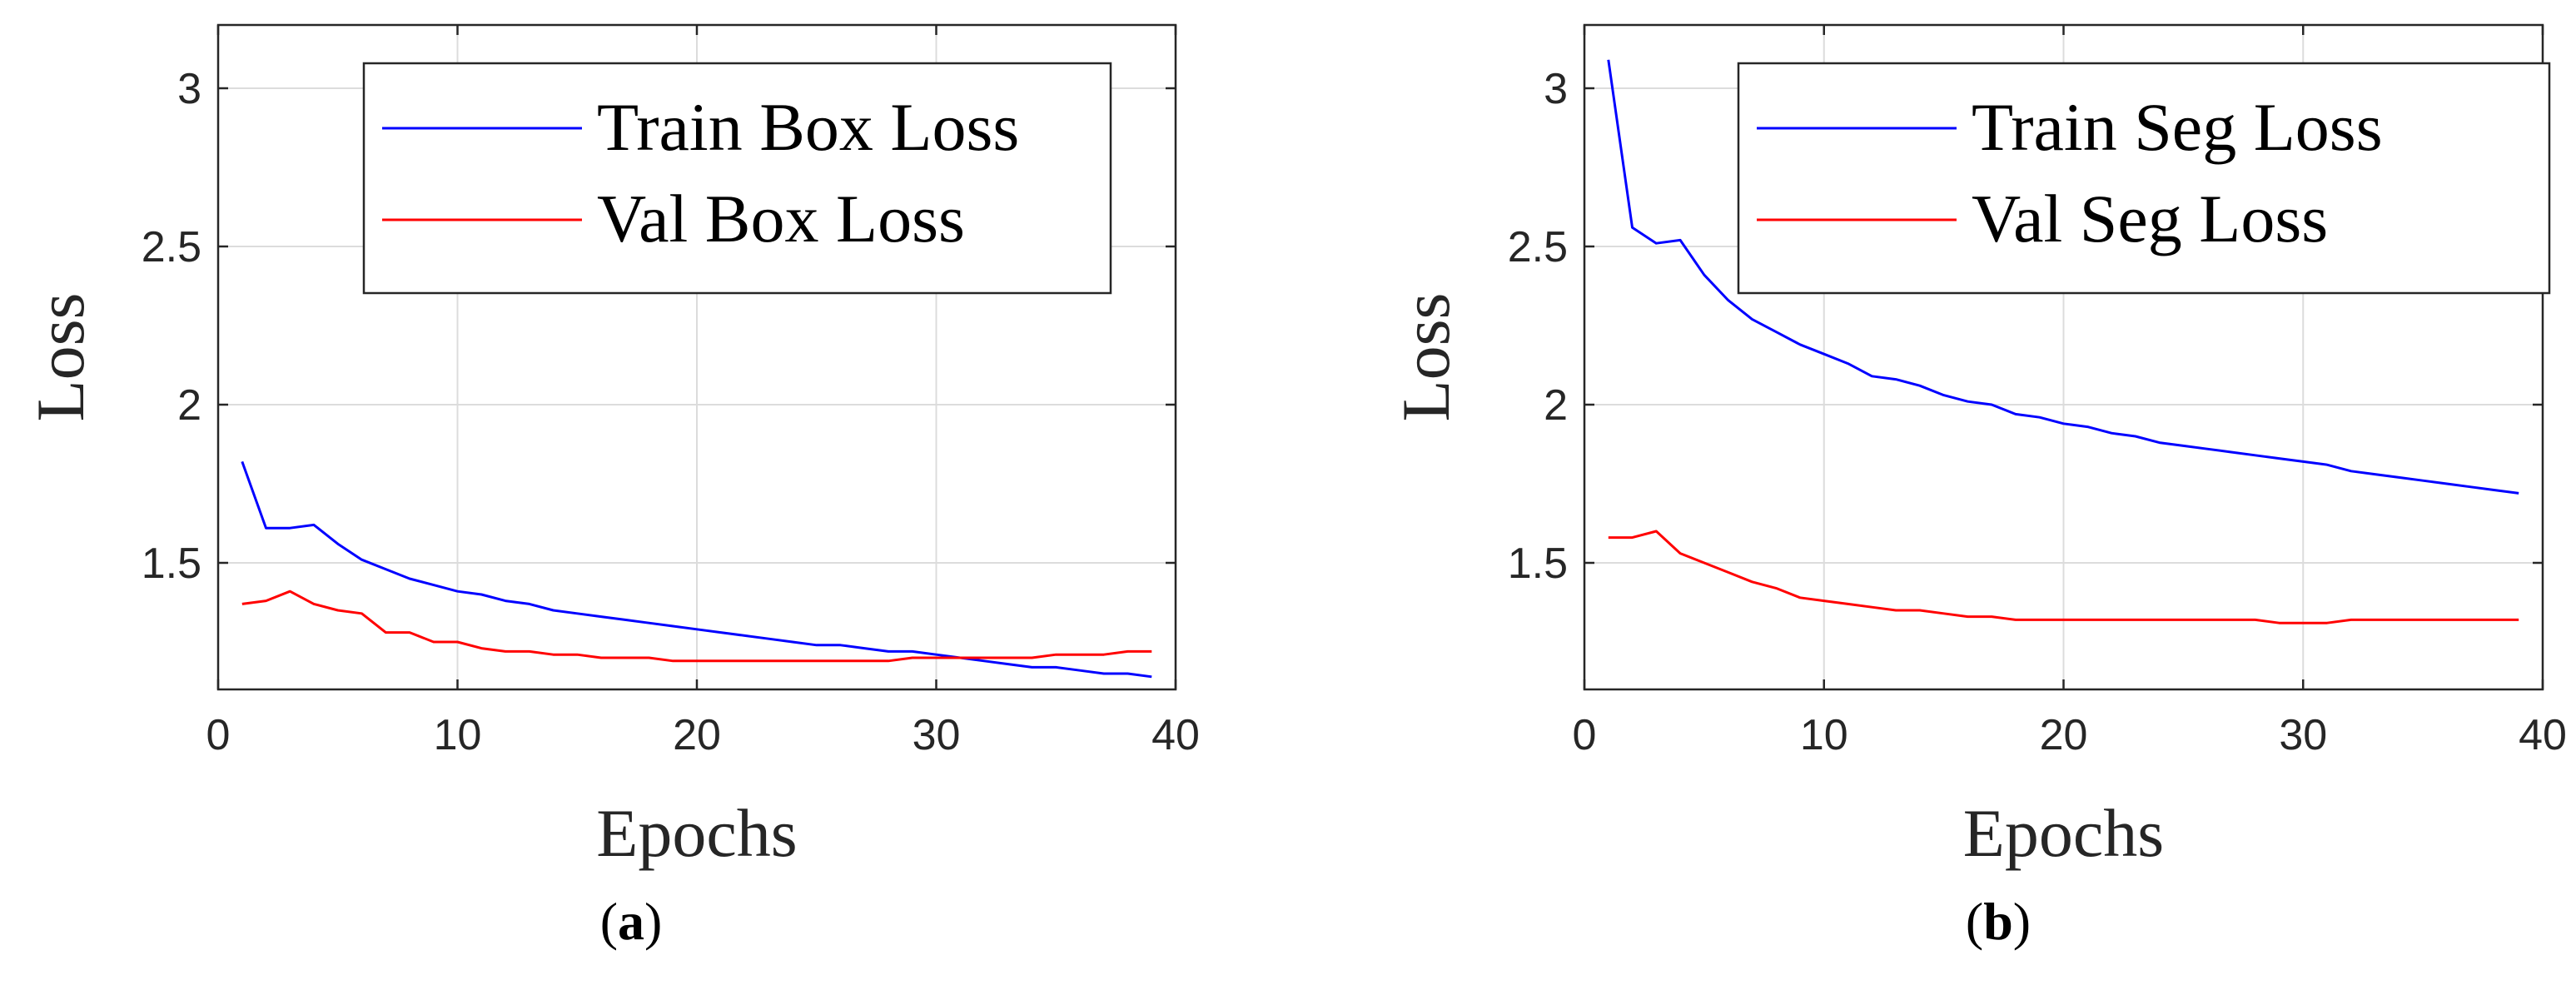  What do you see at coordinates (2150, 218) in the screenshot?
I see `legend-label: Val Seg Loss` at bounding box center [2150, 218].